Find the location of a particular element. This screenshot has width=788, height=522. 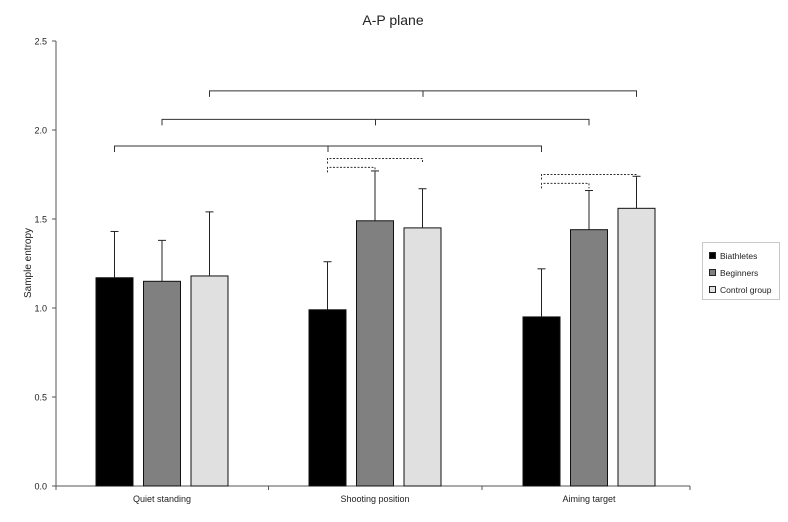

y-tick-label: 2.0 is located at coordinates (40, 131).